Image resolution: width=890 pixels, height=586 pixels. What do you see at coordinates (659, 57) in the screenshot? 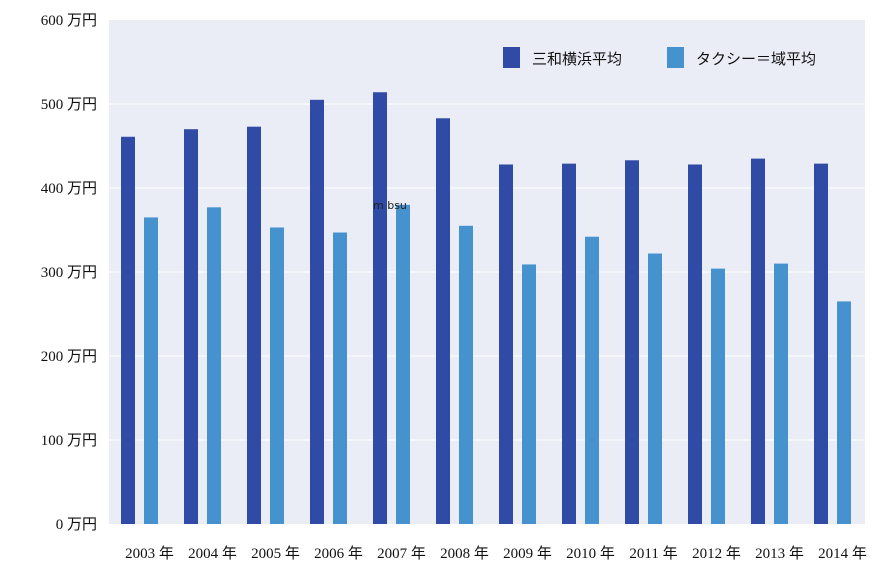
I see `legend: 三和横浜平均 タクシー＝域平均` at bounding box center [659, 57].